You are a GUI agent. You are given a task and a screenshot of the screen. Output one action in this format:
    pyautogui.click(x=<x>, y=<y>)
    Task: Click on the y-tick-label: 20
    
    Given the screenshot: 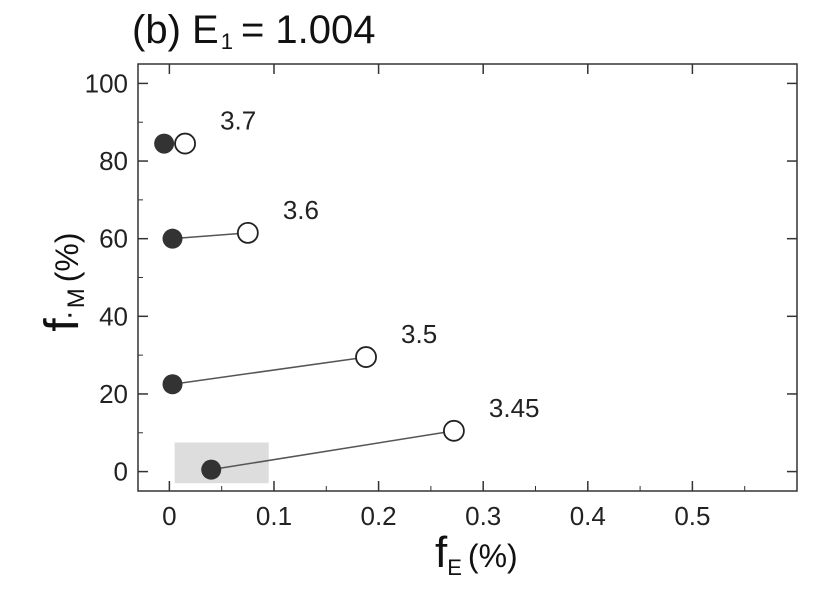 What is the action you would take?
    pyautogui.click(x=113, y=394)
    